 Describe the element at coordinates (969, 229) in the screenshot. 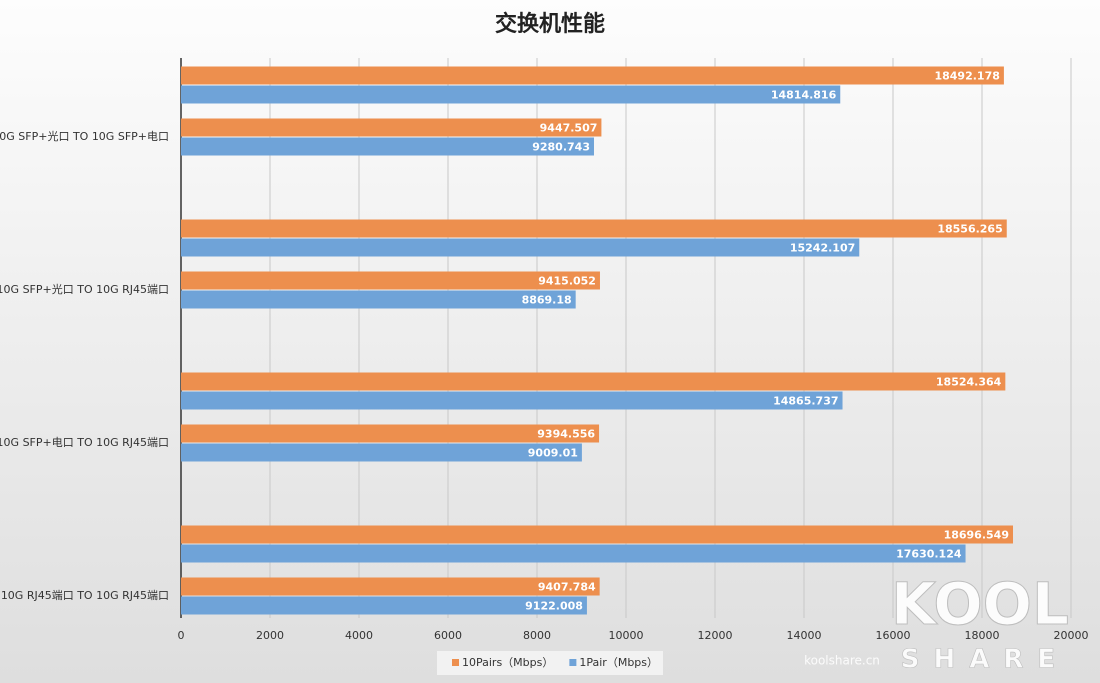

I see `value-label: 18556.265` at that location.